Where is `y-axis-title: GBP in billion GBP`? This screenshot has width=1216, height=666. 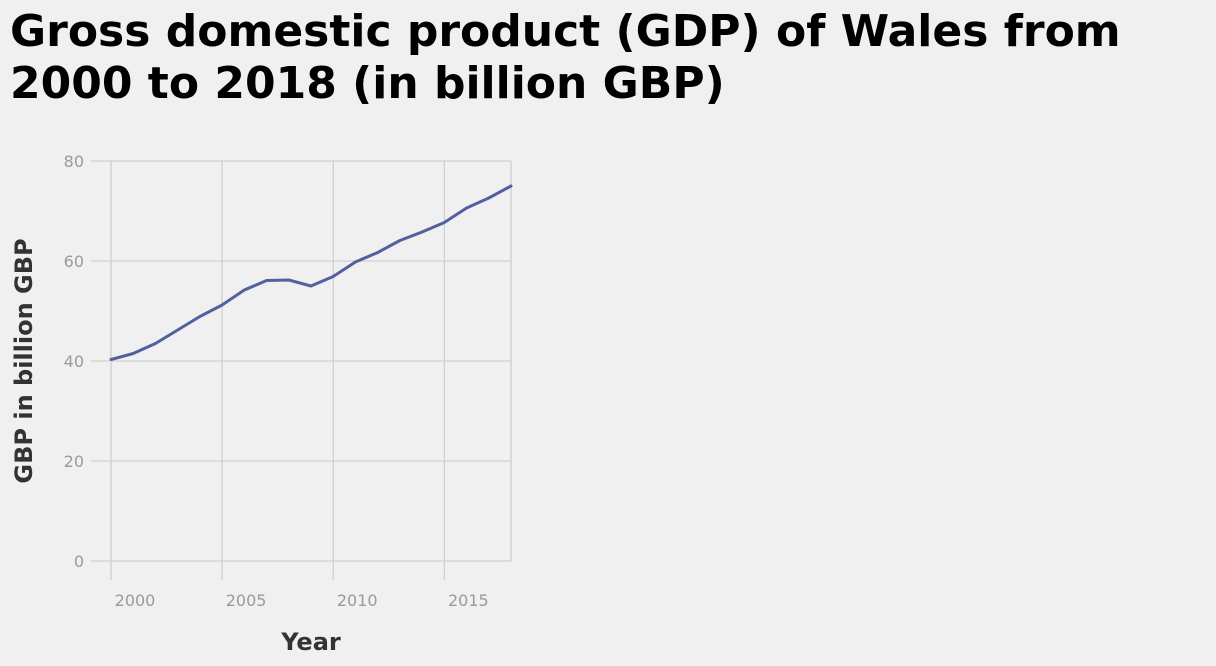 y-axis-title: GBP in billion GBP is located at coordinates (24, 360).